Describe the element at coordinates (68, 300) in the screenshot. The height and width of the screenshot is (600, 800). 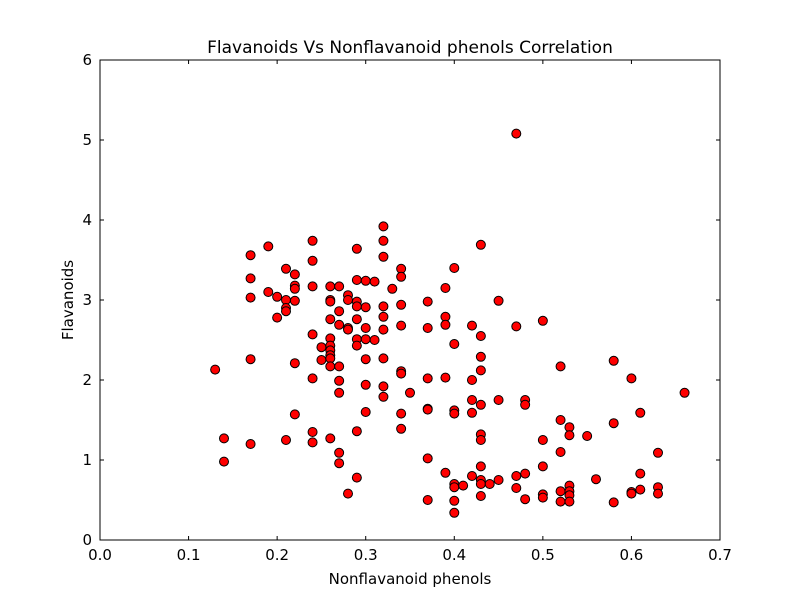
I see `y-axis-label: Flavanoids` at that location.